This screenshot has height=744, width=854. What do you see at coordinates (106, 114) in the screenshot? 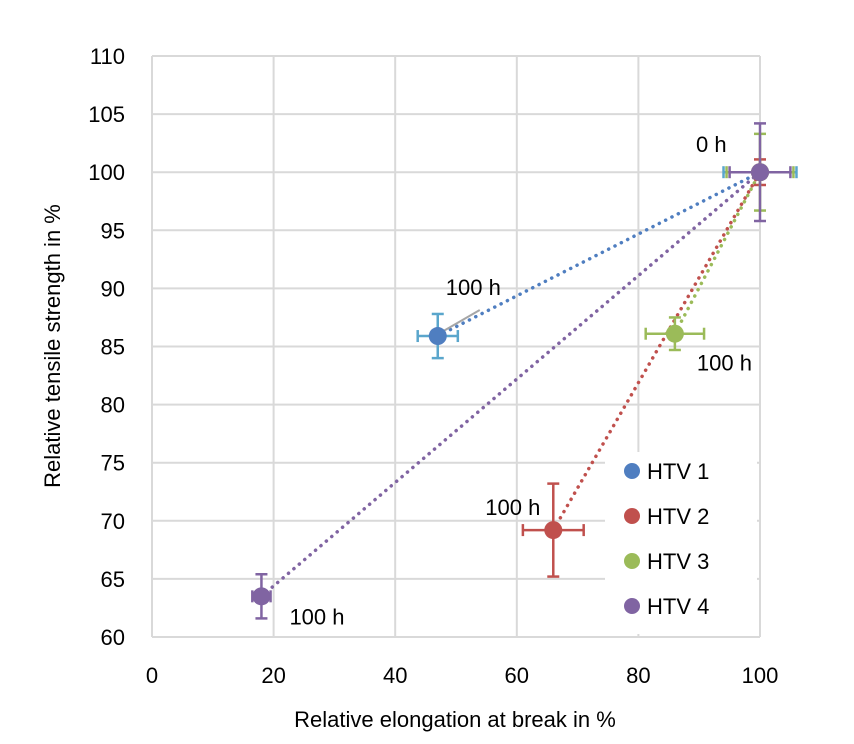
I see `y-tick-label: 105` at bounding box center [106, 114].